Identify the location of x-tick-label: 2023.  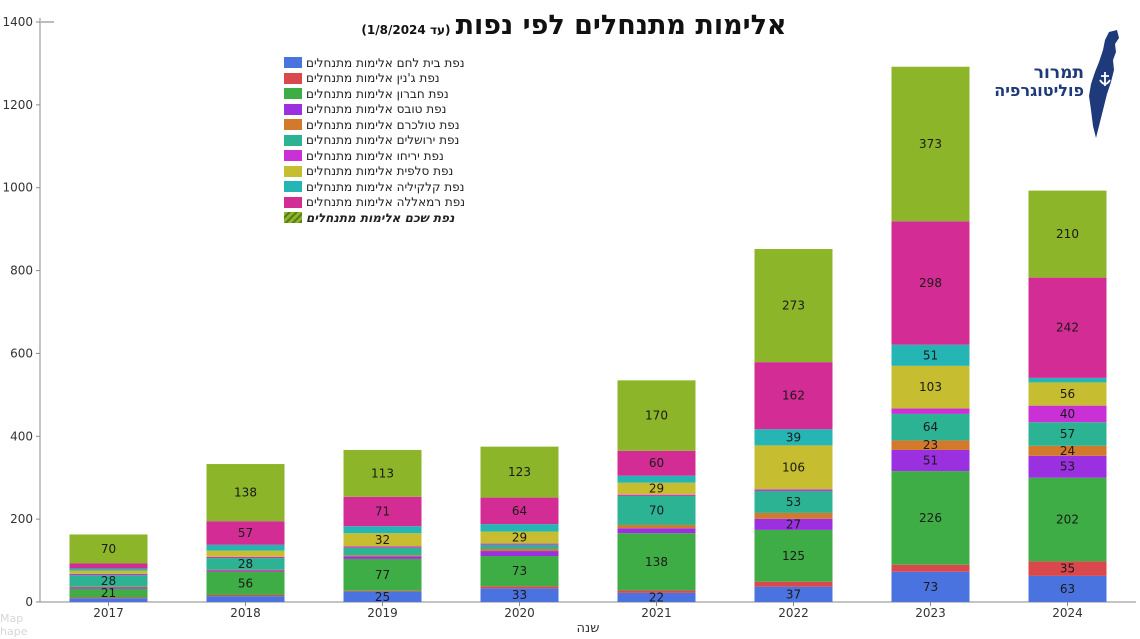
(930, 613).